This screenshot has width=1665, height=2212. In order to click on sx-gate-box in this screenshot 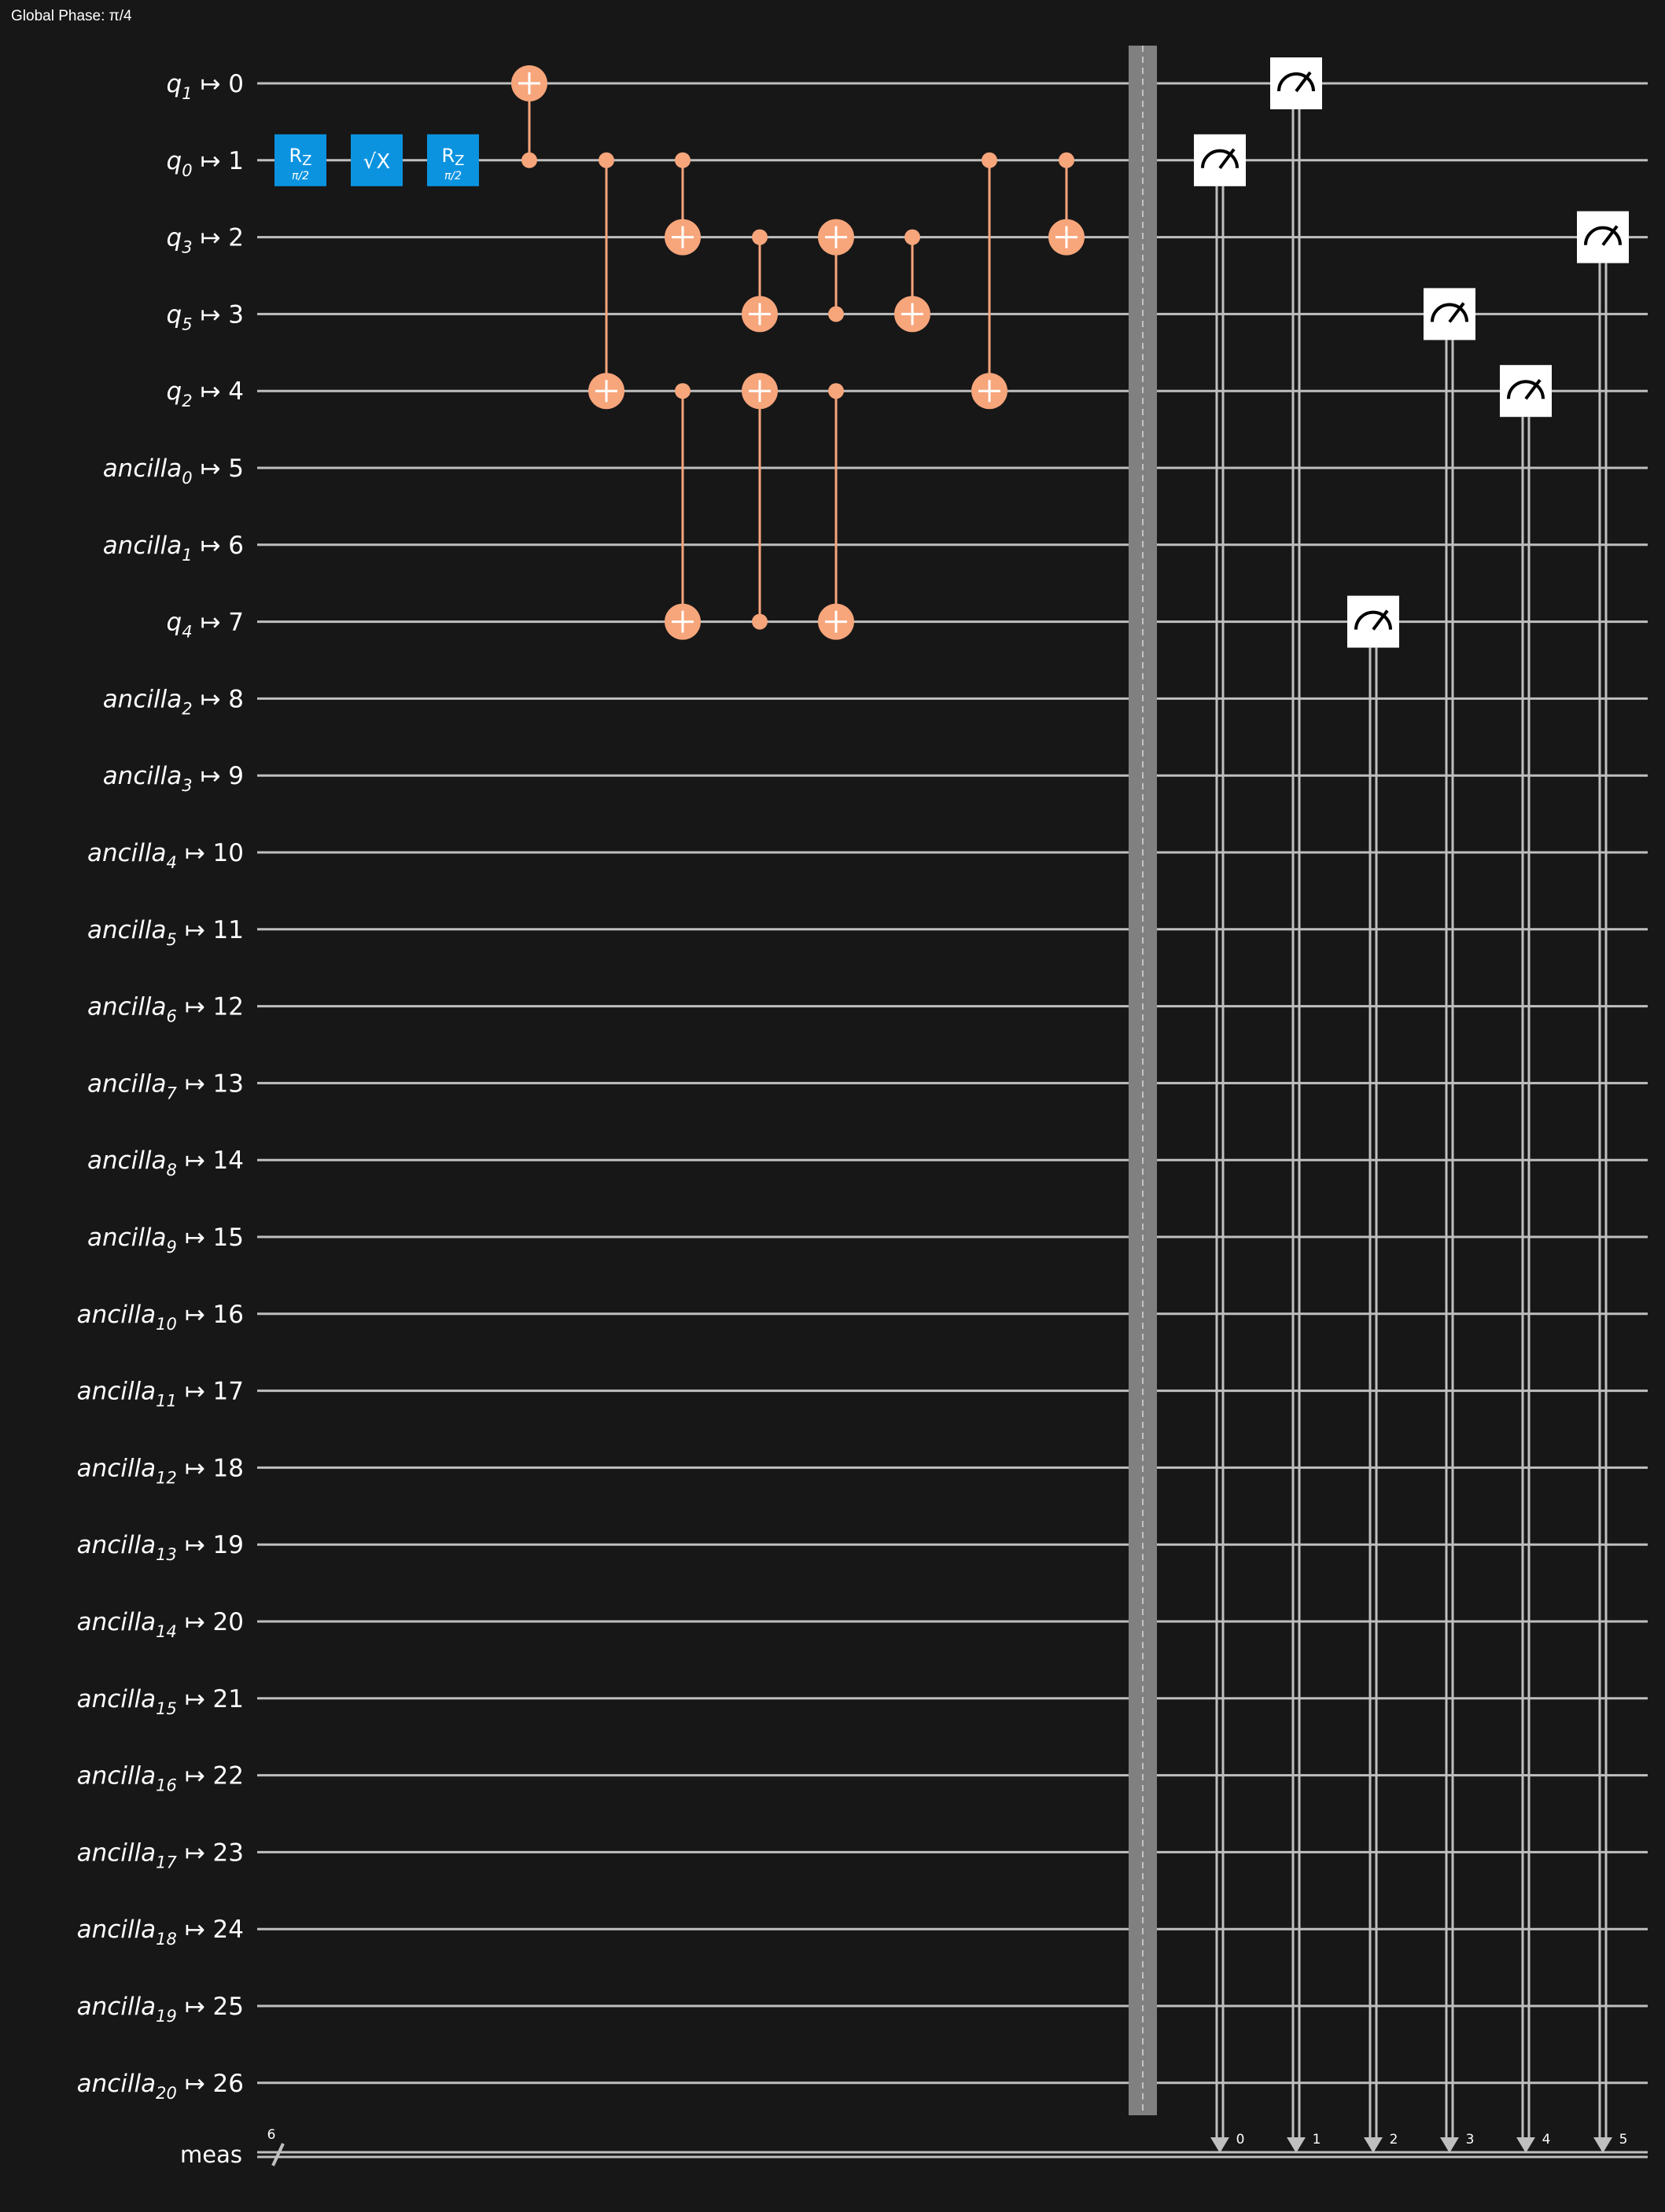, I will do `click(377, 160)`.